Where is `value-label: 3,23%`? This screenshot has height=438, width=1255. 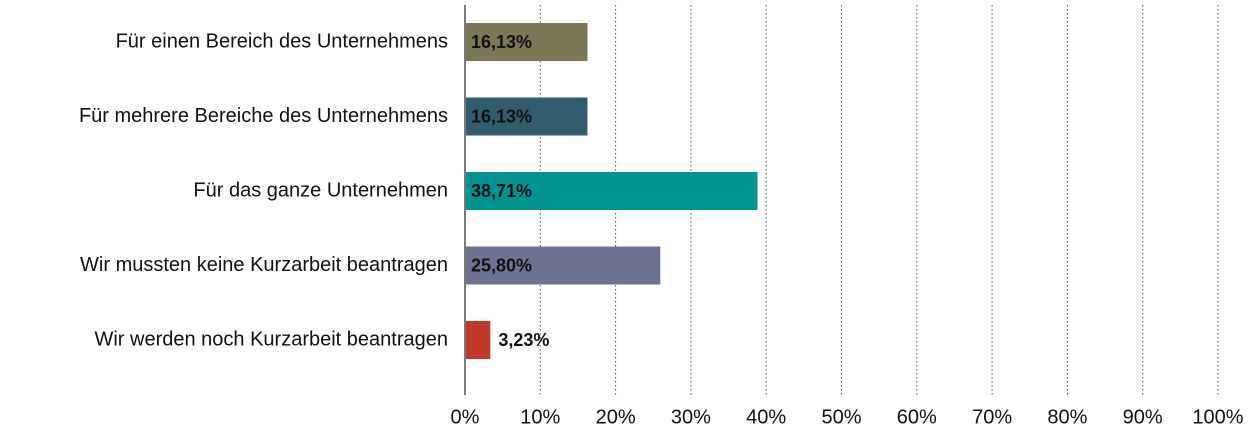
value-label: 3,23% is located at coordinates (523, 340).